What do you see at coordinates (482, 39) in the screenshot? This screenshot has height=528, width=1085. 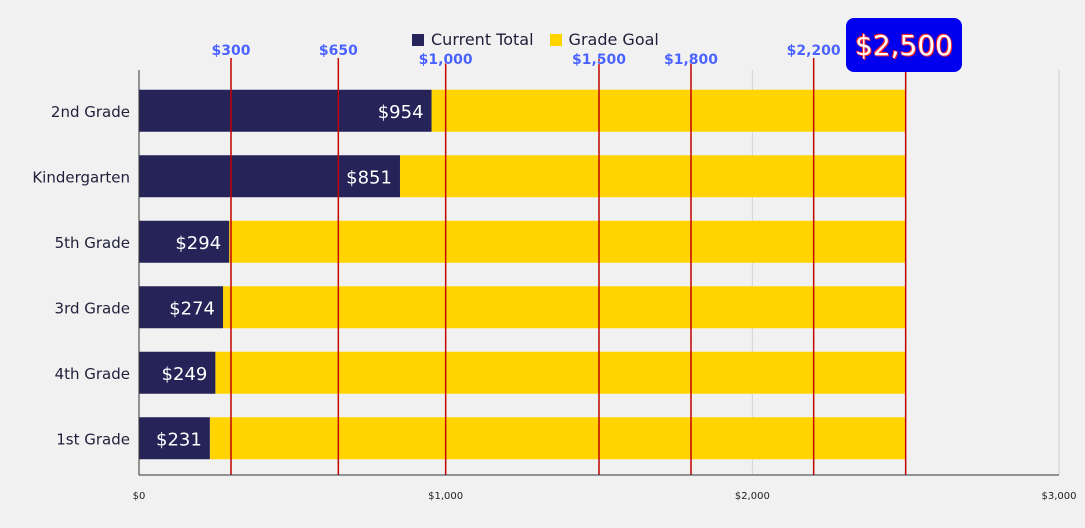 I see `legend-label-current-total: Current Total` at bounding box center [482, 39].